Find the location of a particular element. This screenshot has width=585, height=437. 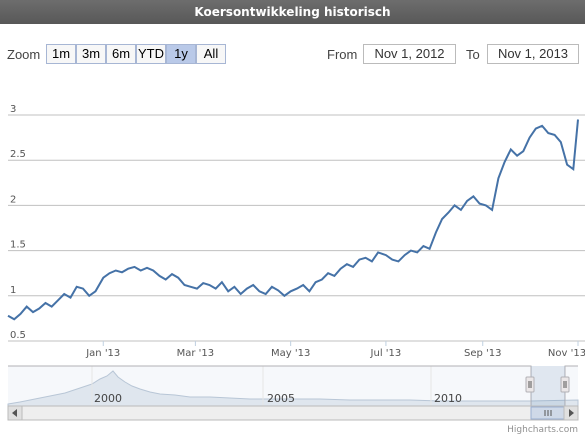

navigator-left-handle is located at coordinates (530, 384).